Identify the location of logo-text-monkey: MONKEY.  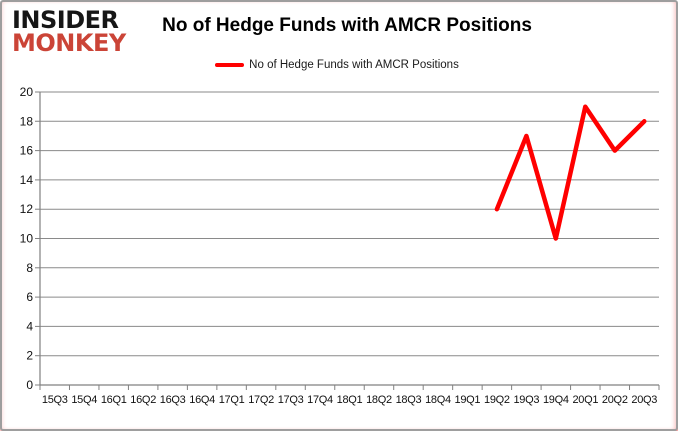
(69, 43).